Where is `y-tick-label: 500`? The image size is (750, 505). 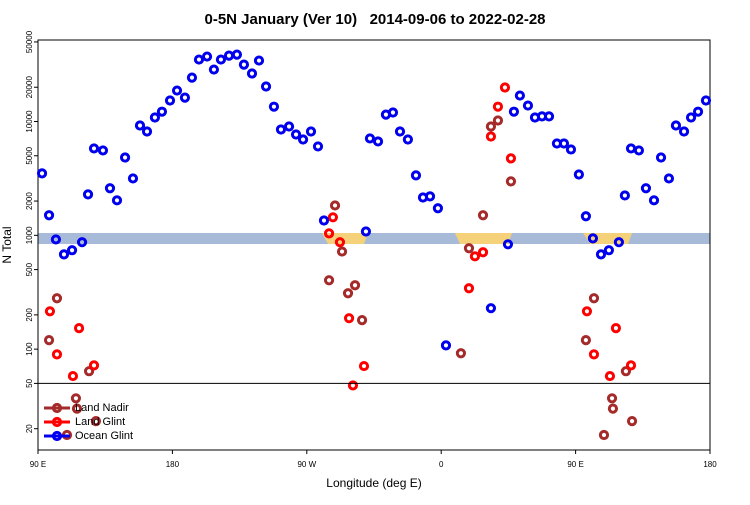
y-tick-label: 500 is located at coordinates (29, 269).